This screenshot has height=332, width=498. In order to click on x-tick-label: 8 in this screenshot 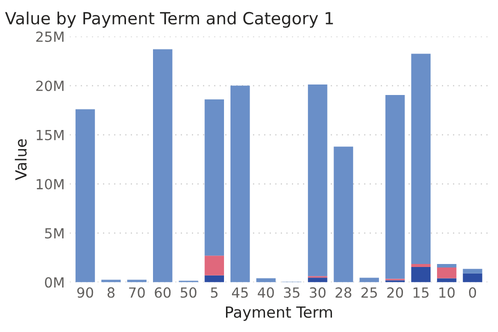, I will do `click(111, 292)`.